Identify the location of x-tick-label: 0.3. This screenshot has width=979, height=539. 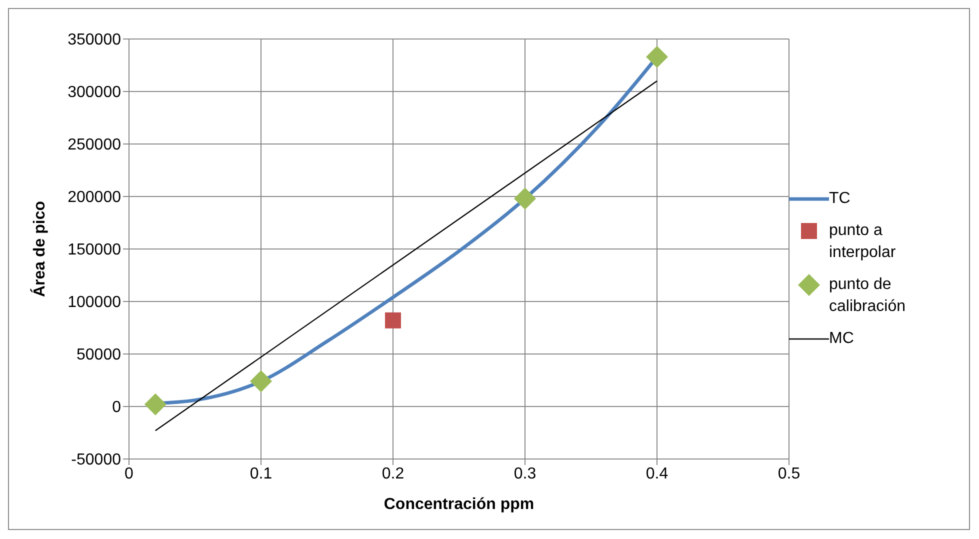
(525, 473).